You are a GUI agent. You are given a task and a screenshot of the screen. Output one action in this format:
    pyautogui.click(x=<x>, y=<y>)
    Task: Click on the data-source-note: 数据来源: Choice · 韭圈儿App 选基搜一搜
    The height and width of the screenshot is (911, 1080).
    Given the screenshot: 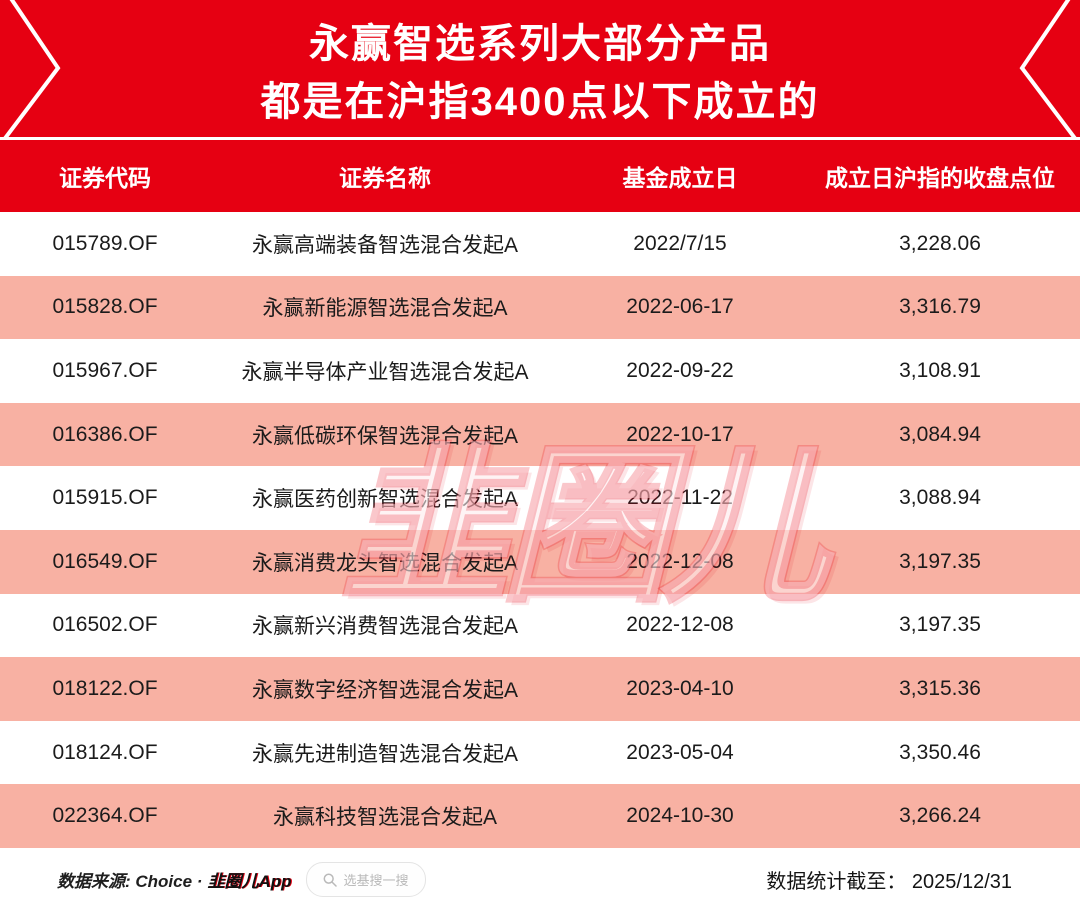 What is the action you would take?
    pyautogui.click(x=241, y=879)
    